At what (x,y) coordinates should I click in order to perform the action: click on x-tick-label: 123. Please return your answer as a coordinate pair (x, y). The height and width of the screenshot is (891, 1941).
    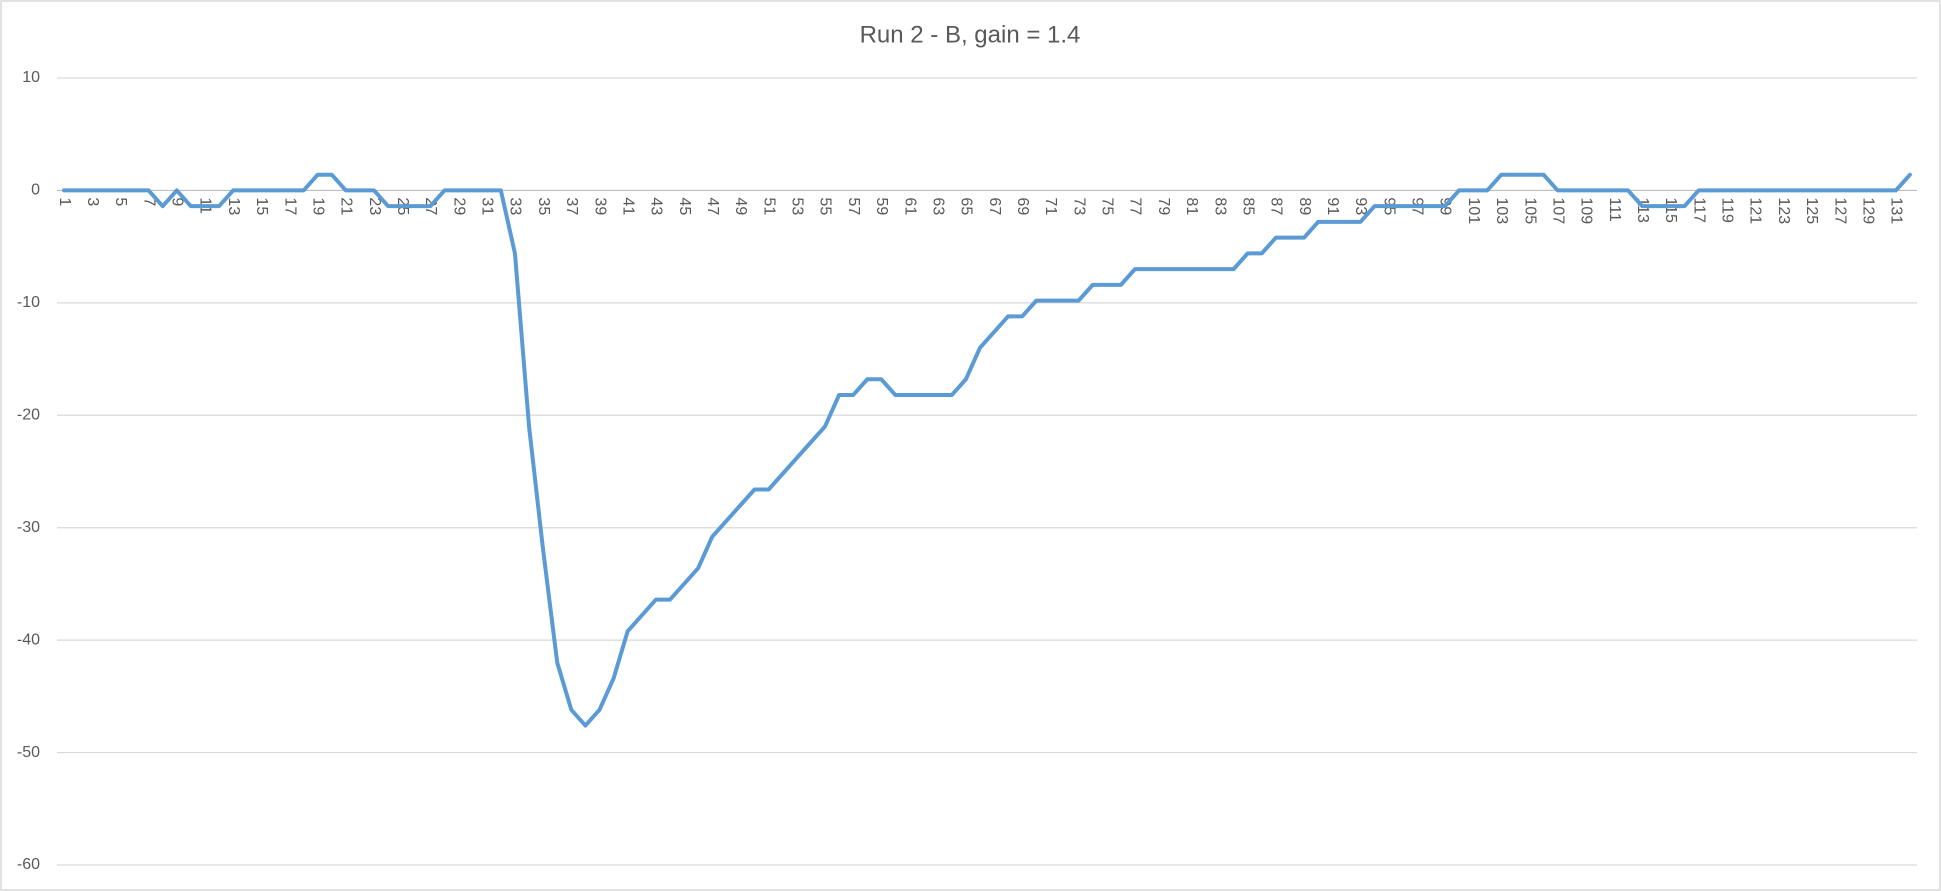
    Looking at the image, I should click on (1783, 210).